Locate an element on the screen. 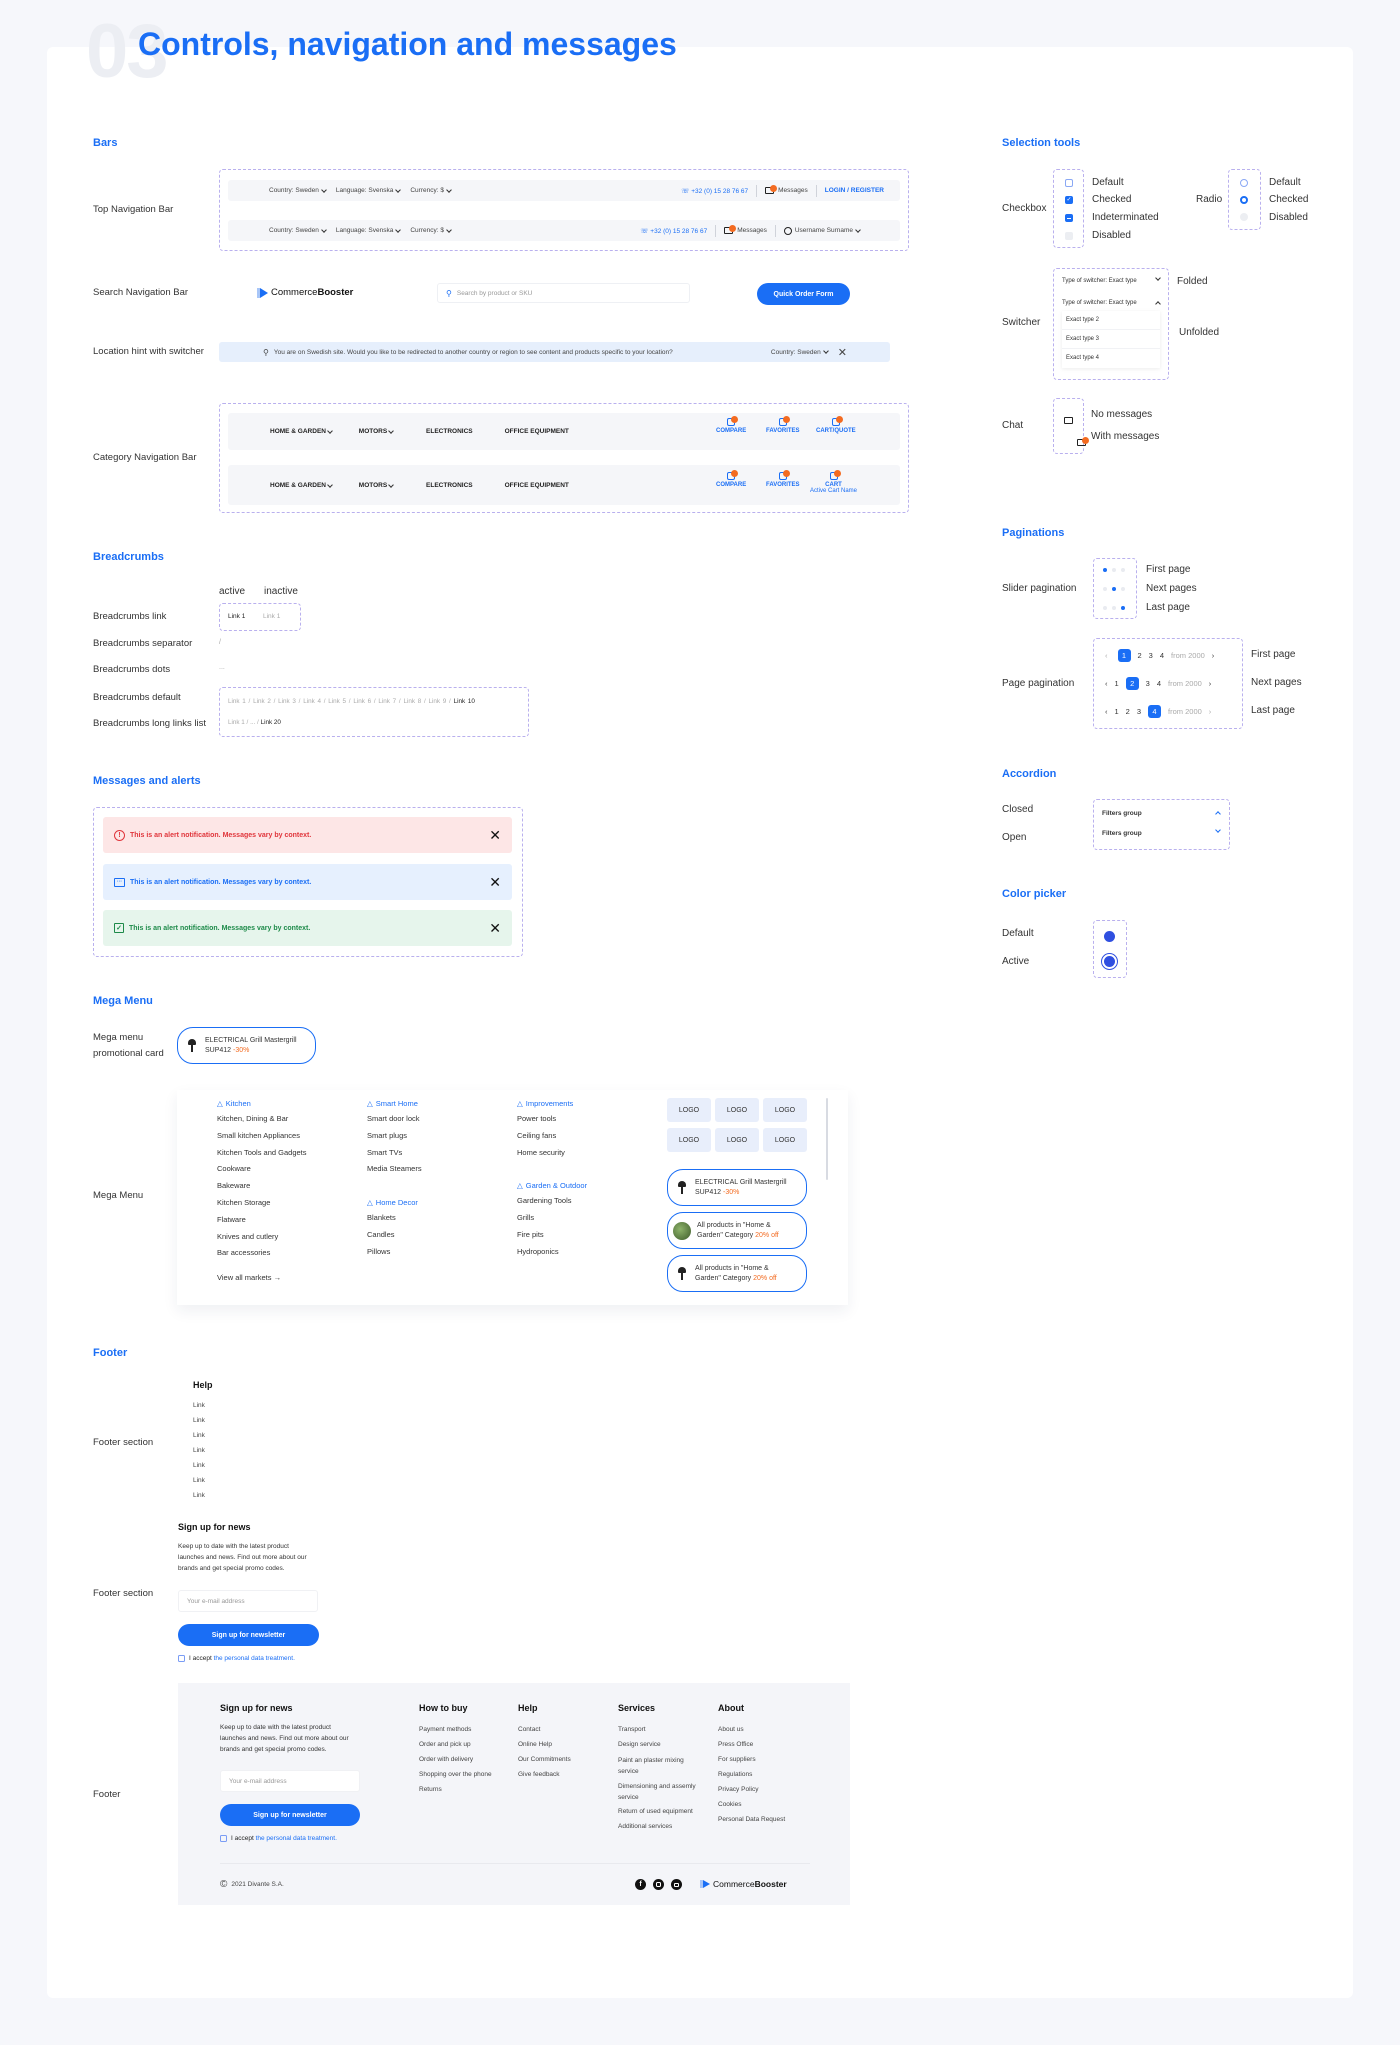 This screenshot has height=2045, width=1400. mega-link: Bakeware is located at coordinates (234, 1186).